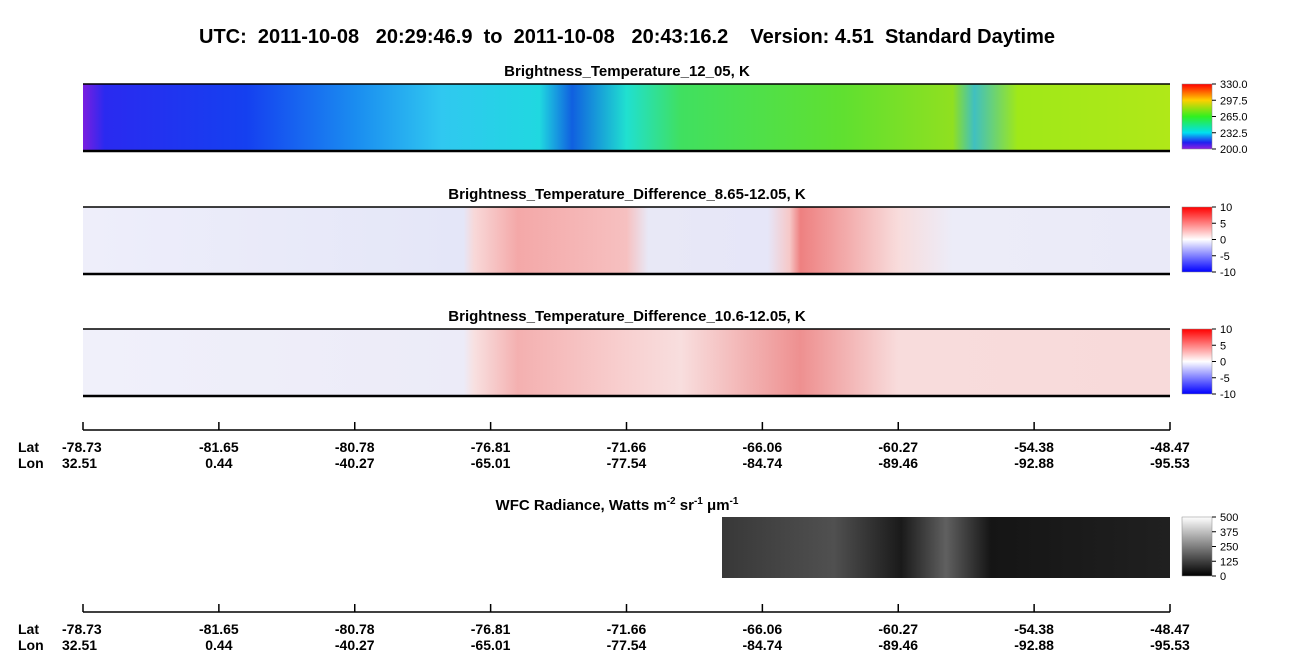  What do you see at coordinates (671, 501) in the screenshot?
I see `superscript: -2` at bounding box center [671, 501].